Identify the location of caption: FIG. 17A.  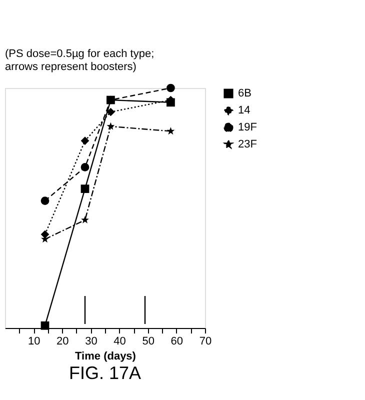
(105, 373).